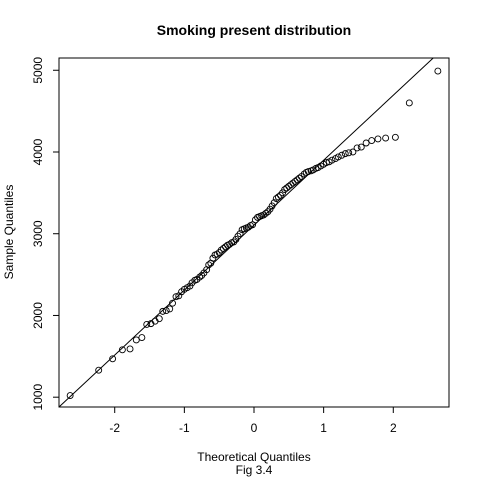 Image resolution: width=480 pixels, height=480 pixels. Describe the element at coordinates (253, 420) in the screenshot. I see `x-axis: -2 -1 0 1 2` at that location.